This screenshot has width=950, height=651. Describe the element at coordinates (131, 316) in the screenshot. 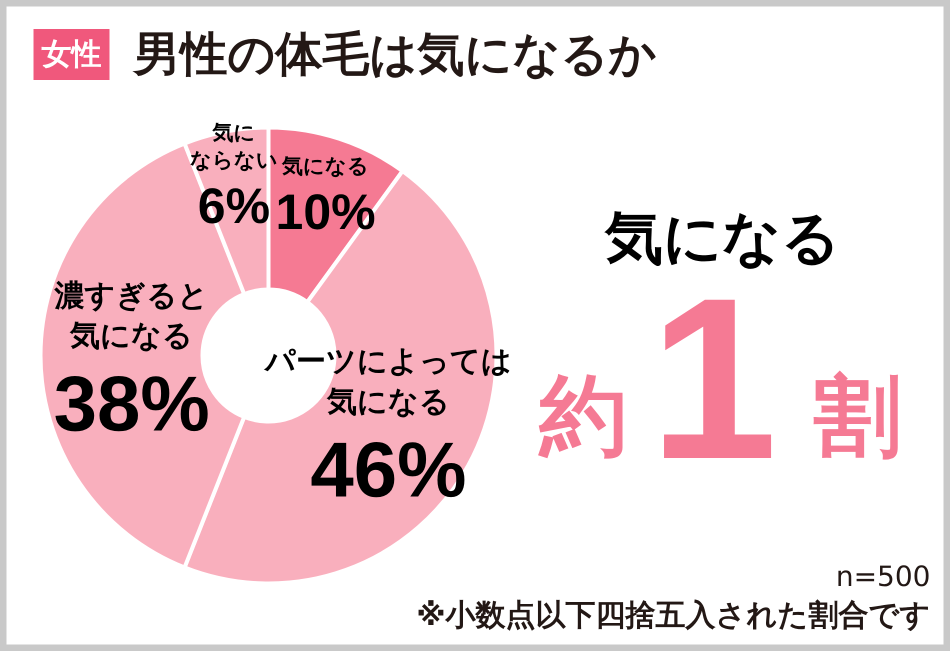

I see `slice-label: 濃すぎると気になる` at that location.